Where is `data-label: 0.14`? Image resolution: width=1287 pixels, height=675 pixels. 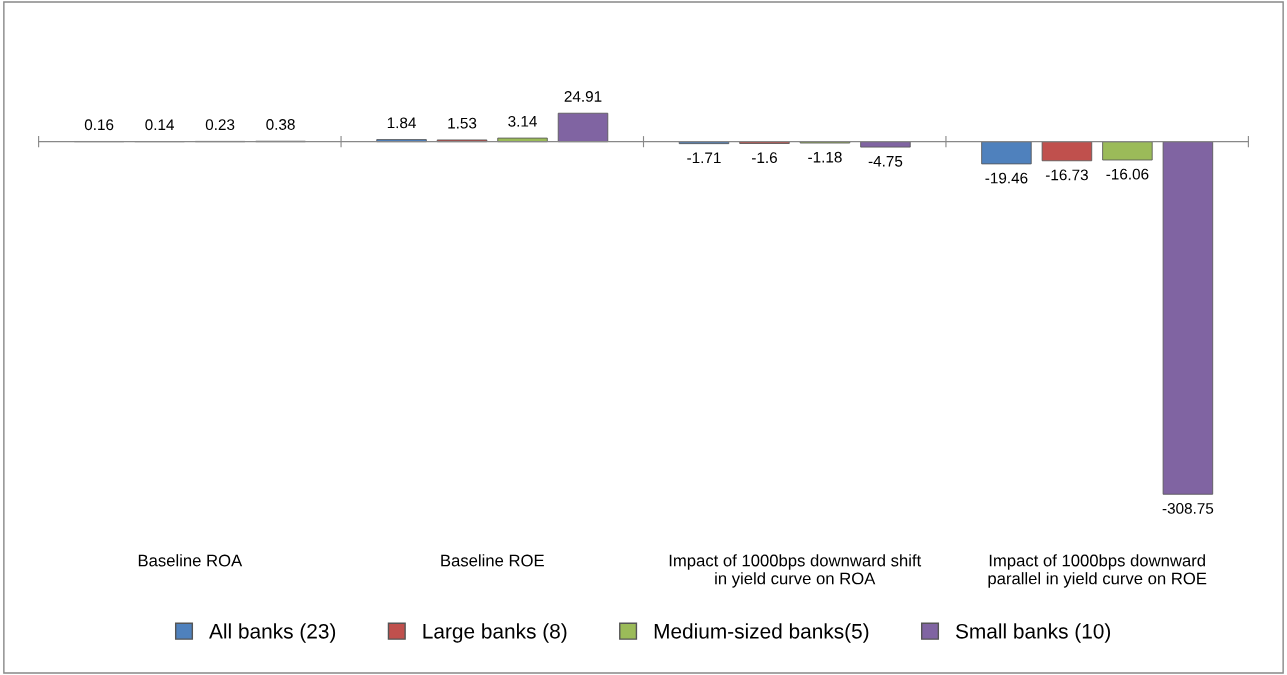 data-label: 0.14 is located at coordinates (160, 125).